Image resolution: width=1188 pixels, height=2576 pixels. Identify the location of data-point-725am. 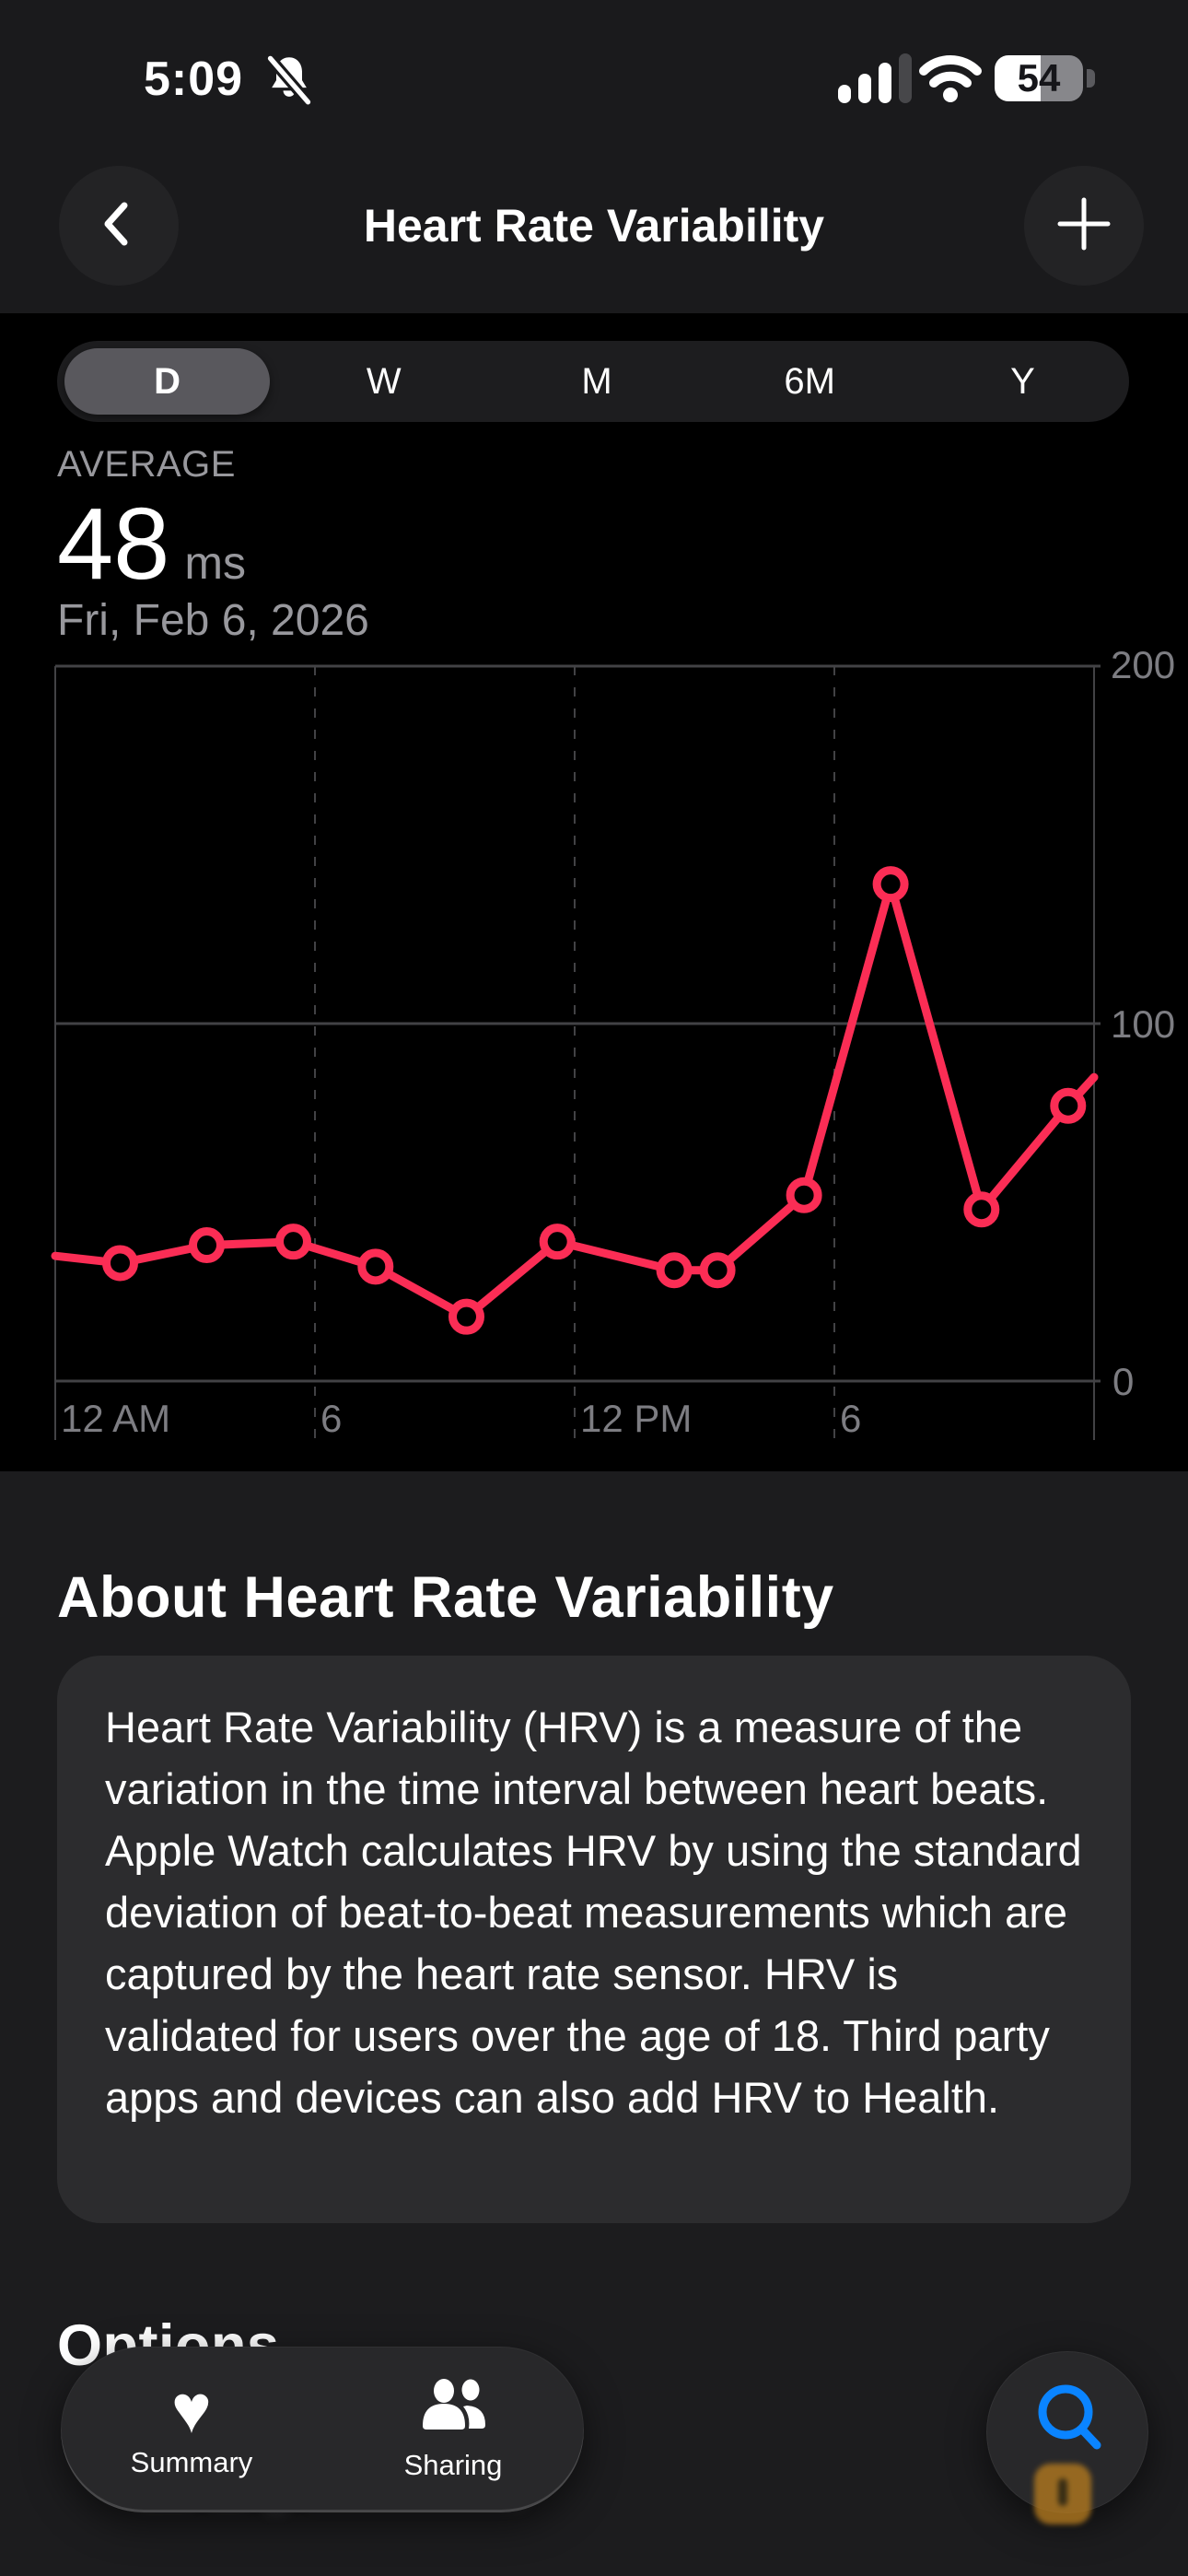
(375, 1266).